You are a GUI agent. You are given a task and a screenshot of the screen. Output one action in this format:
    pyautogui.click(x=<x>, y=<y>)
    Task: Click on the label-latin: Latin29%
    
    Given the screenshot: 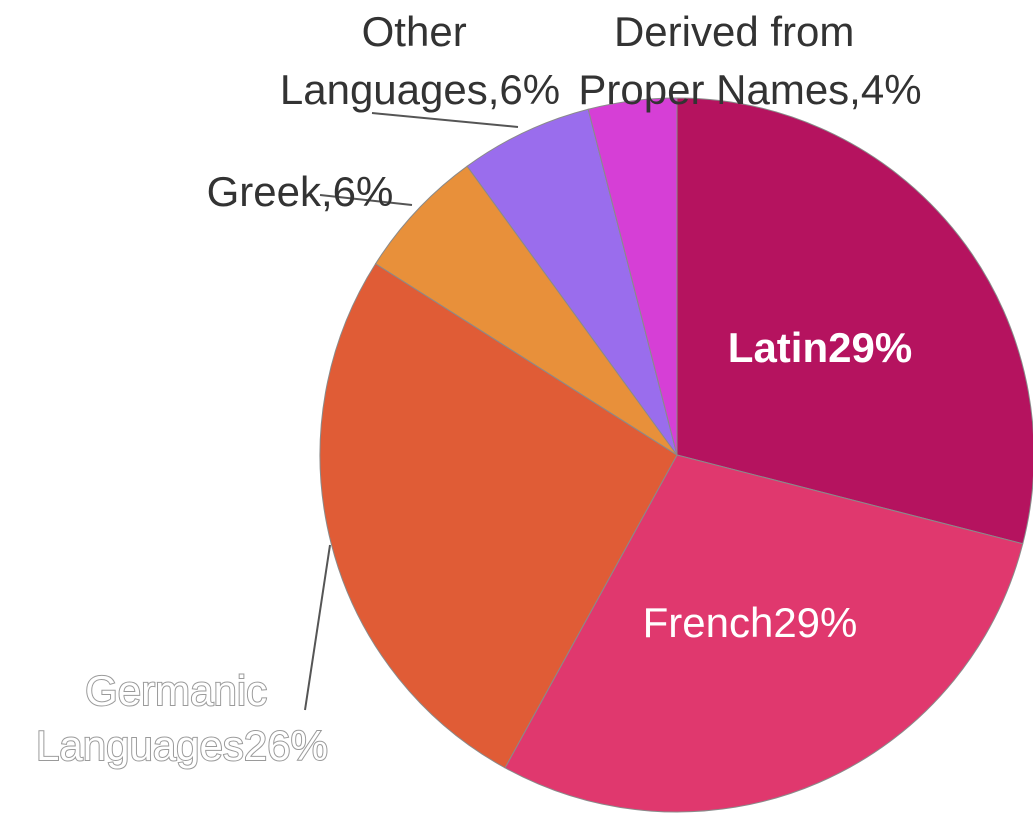 What is the action you would take?
    pyautogui.click(x=820, y=347)
    